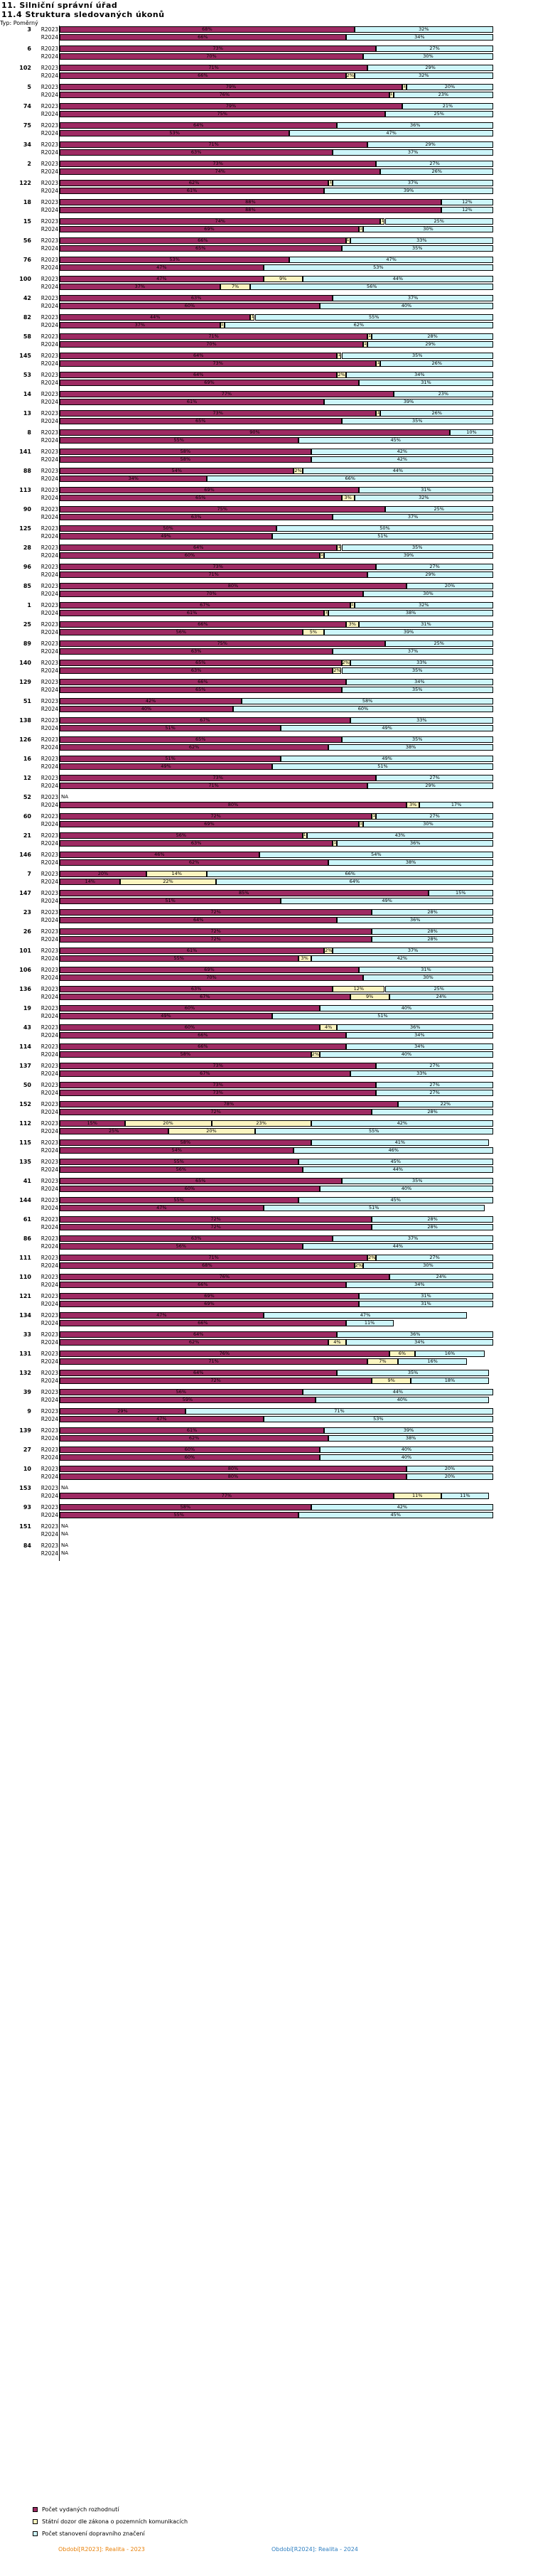  What do you see at coordinates (266, 997) in the screenshot?
I see `chart-bar-row: R2024 67% 9% 24%` at bounding box center [266, 997].